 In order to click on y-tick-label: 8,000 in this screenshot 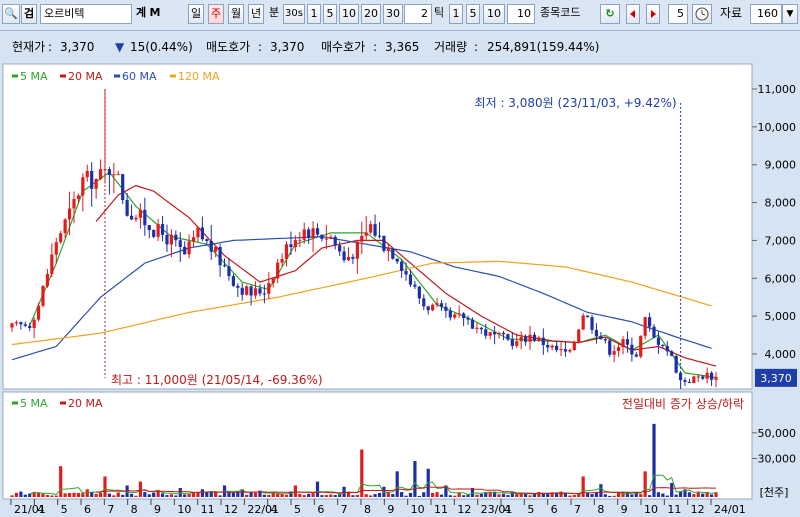, I will do `click(781, 203)`.